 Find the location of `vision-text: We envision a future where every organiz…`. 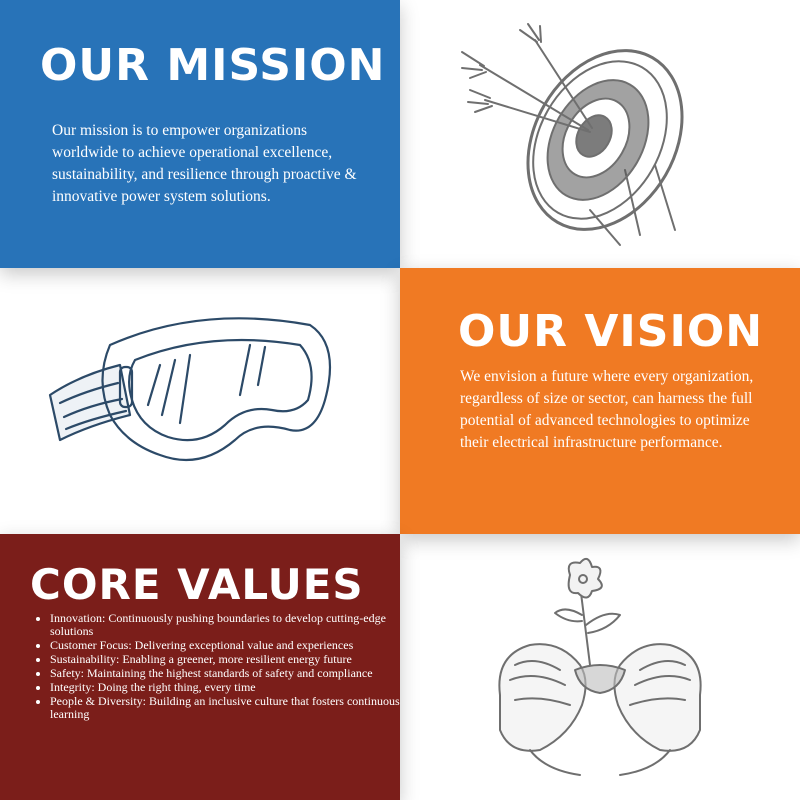

vision-text: We envision a future where every organiz… is located at coordinates (607, 409).